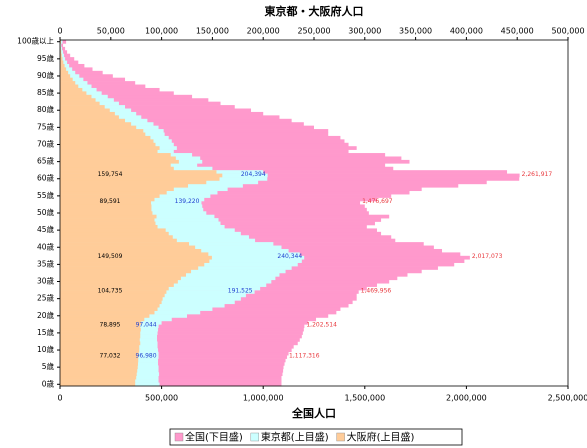  What do you see at coordinates (289, 256) in the screenshot?
I see `data-label: 240,344` at bounding box center [289, 256].